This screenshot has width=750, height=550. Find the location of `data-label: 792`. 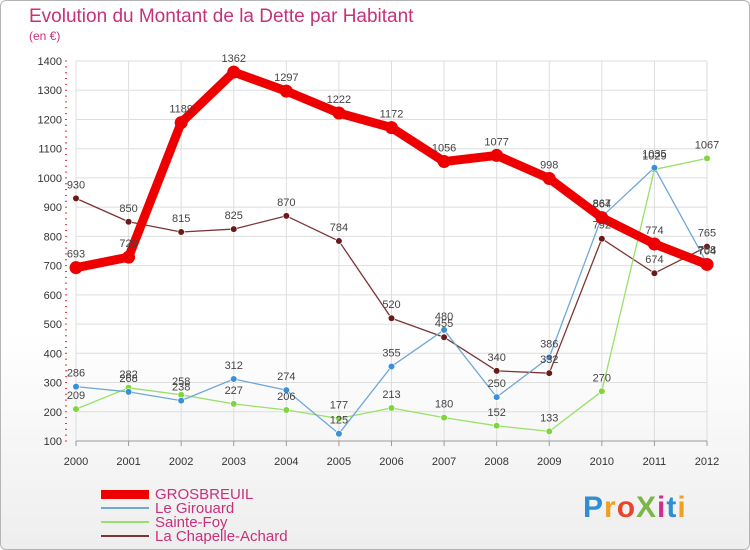

data-label: 792 is located at coordinates (602, 226).